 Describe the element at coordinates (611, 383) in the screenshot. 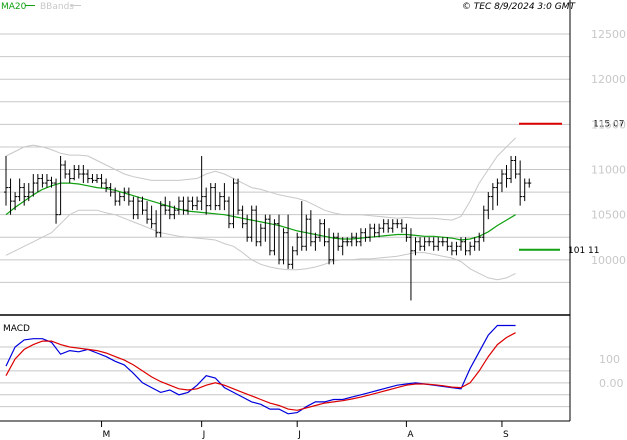

I see `macd-tick-label: 0.00` at that location.